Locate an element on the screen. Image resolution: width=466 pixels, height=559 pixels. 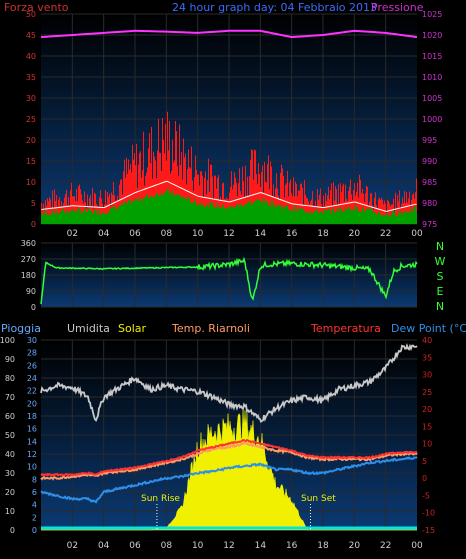
legend-rain: Pioggia is located at coordinates (21, 328).